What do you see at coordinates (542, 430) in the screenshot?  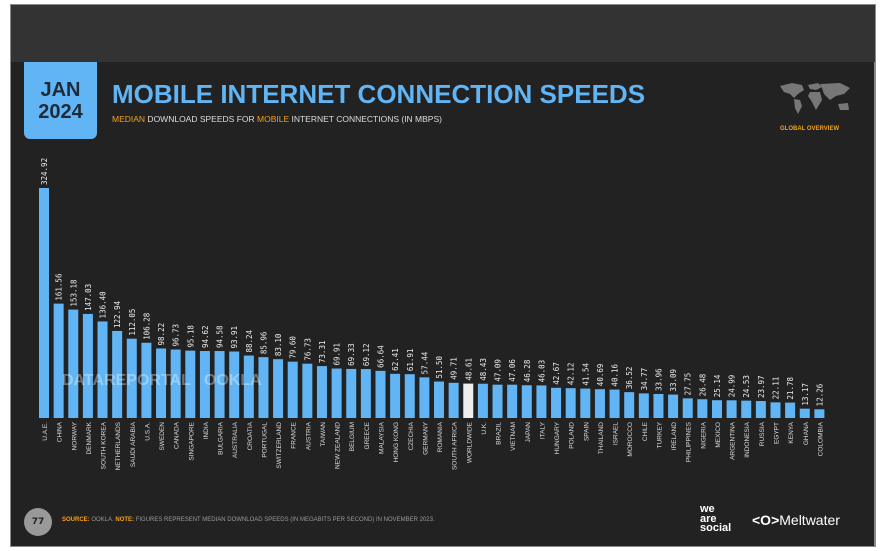 I see `category-label: ITALY` at bounding box center [542, 430].